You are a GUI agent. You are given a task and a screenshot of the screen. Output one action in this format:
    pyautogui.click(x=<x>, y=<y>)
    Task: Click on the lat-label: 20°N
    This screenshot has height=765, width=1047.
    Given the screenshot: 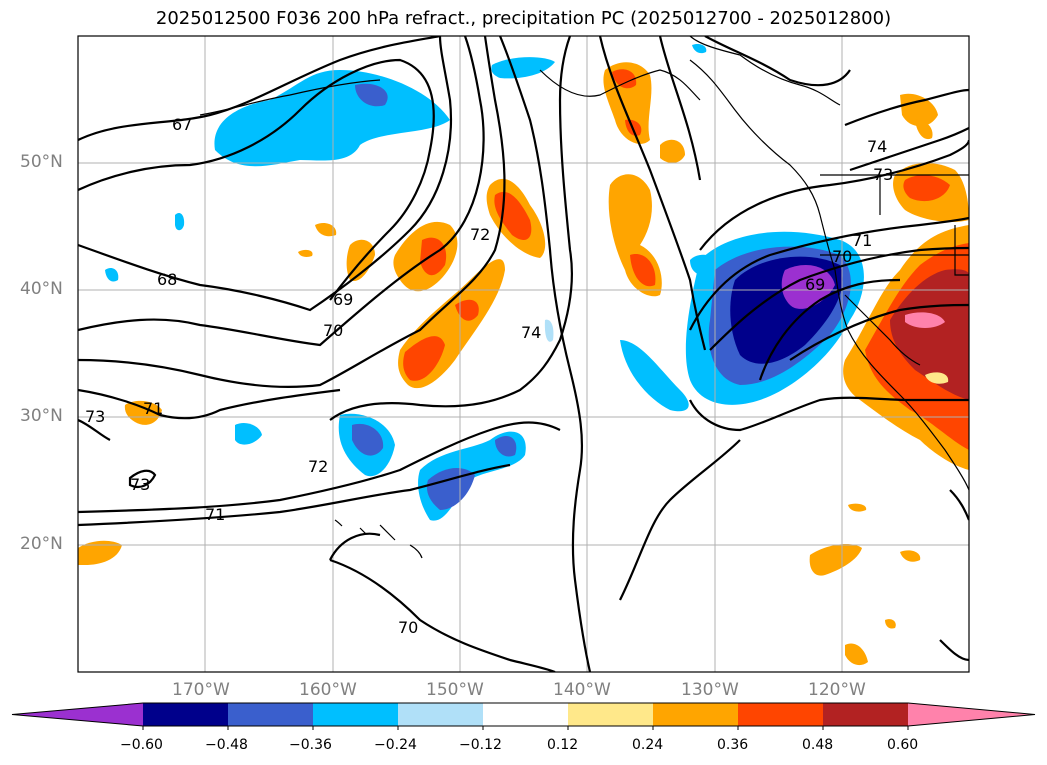 What is the action you would take?
    pyautogui.click(x=41, y=544)
    